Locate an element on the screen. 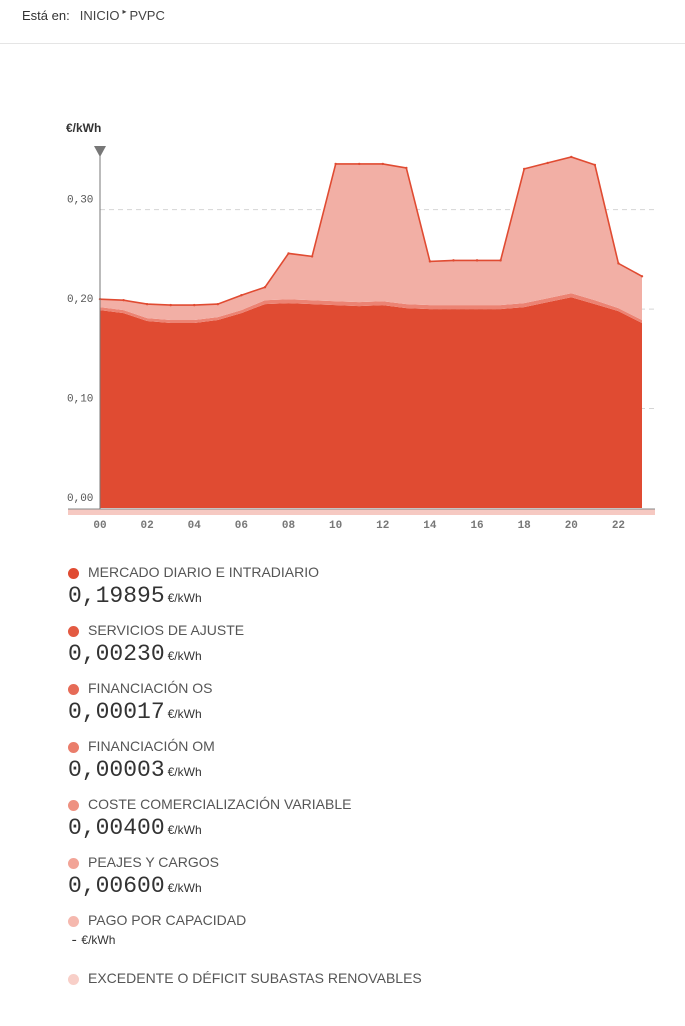 This screenshot has width=685, height=1026. legend-value-row: 0,00230 €/kWh is located at coordinates (135, 654).